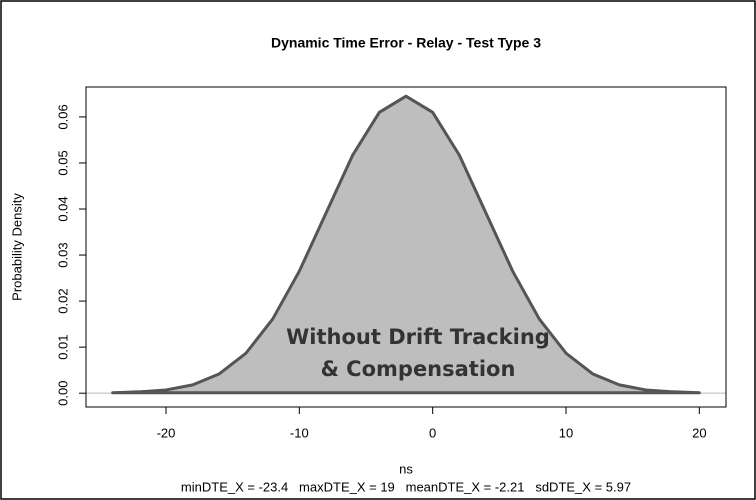  Describe the element at coordinates (699, 432) in the screenshot. I see `x-tick-label: 20` at that location.